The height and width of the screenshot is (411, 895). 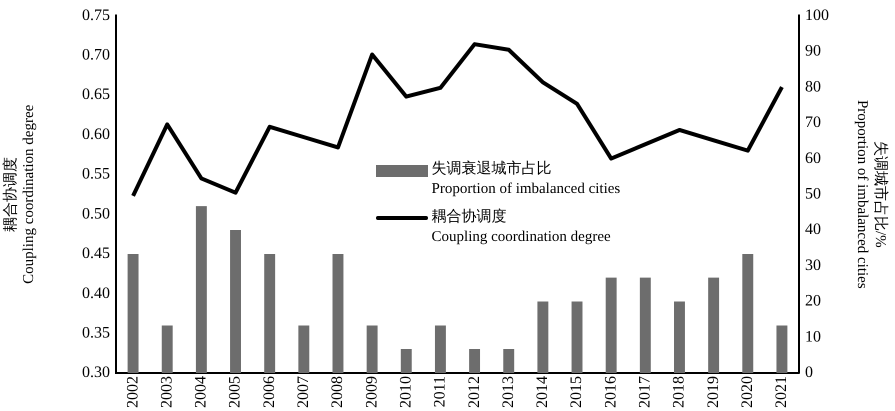 I want to click on x-tick-label: 2019, so click(x=713, y=392).